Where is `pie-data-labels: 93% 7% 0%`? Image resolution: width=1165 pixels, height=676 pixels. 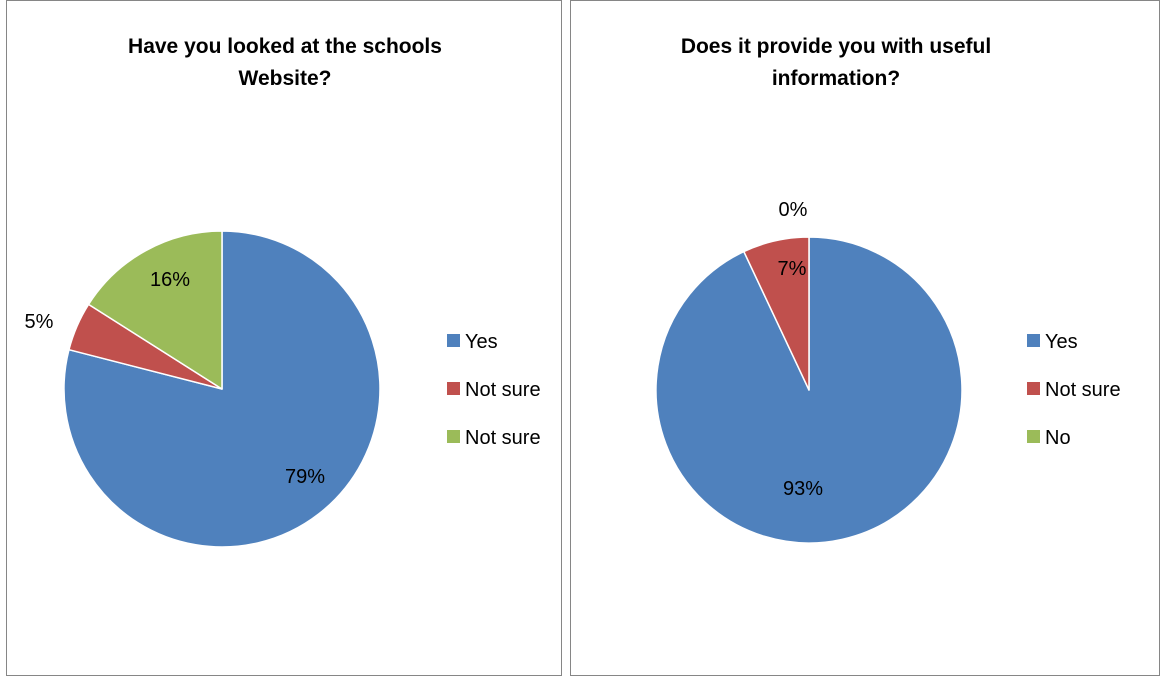
pie-data-labels: 93% 7% 0% is located at coordinates (801, 349).